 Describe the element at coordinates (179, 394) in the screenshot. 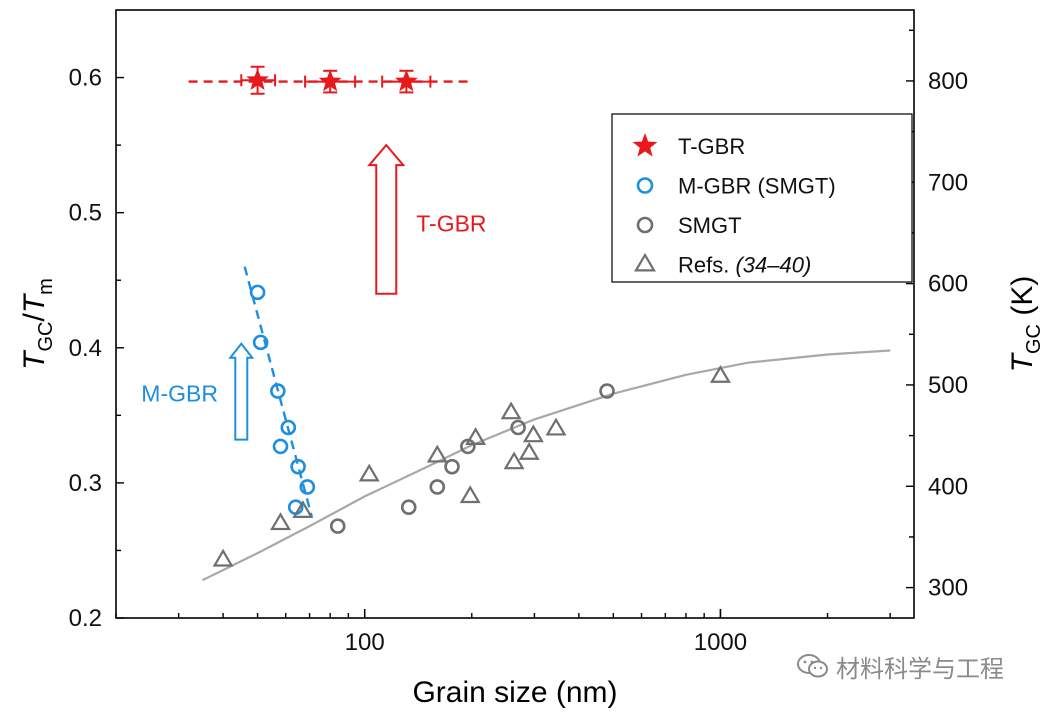

I see `mgbr-arrow-label: M-GBR` at that location.